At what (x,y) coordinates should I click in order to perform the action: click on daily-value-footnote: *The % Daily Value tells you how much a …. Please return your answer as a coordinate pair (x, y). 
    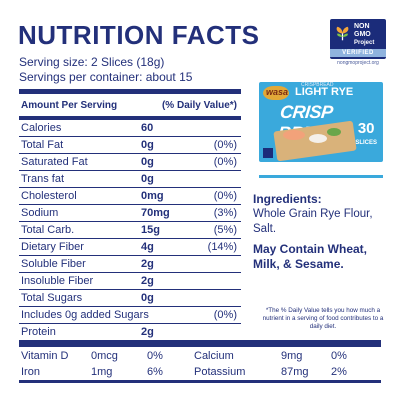
    Looking at the image, I should click on (323, 318).